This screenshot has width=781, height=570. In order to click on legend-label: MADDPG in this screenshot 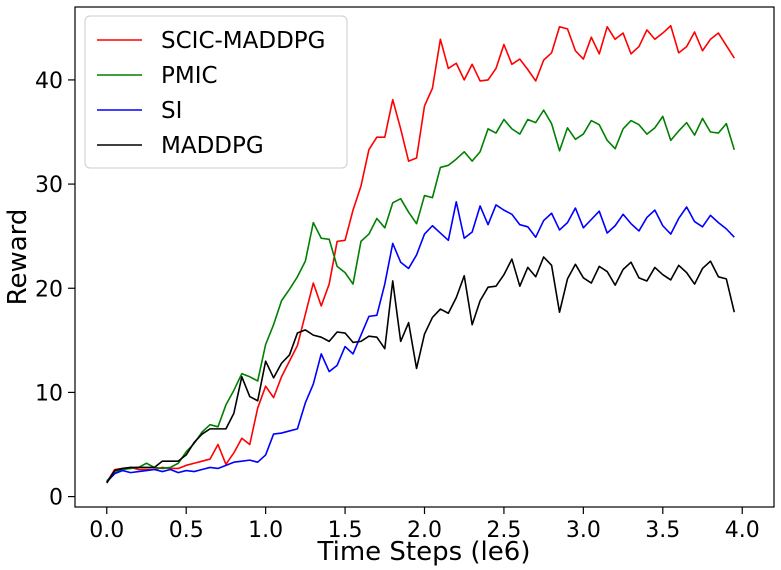, I will do `click(212, 146)`.